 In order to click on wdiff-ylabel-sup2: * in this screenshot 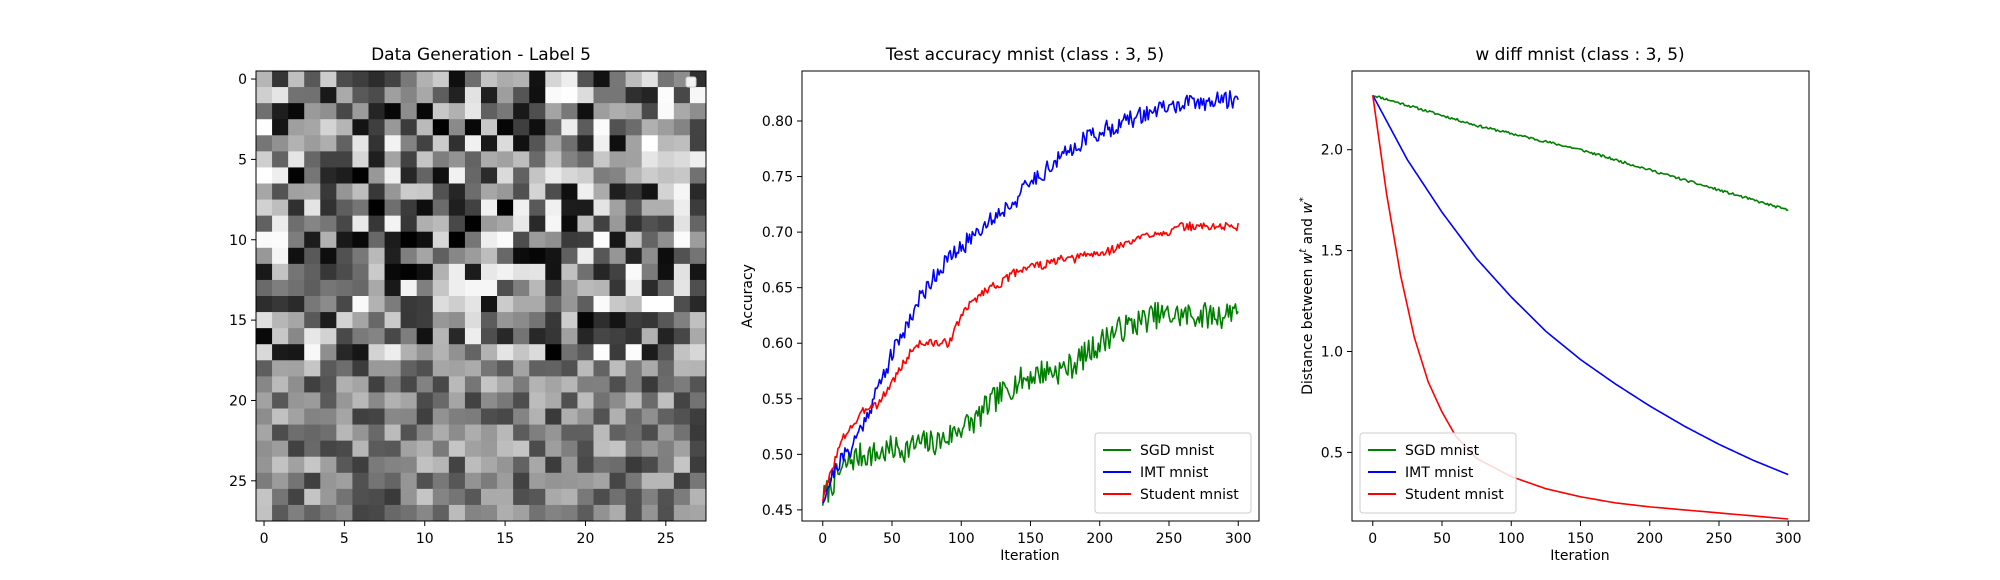, I will do `click(1303, 199)`.